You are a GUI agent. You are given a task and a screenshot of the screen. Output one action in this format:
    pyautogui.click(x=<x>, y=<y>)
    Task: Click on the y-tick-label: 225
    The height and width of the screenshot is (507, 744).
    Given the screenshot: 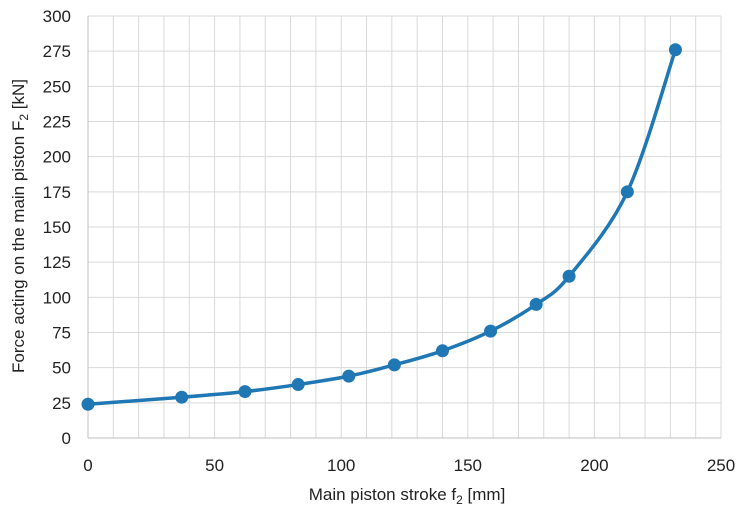 What is the action you would take?
    pyautogui.click(x=57, y=122)
    